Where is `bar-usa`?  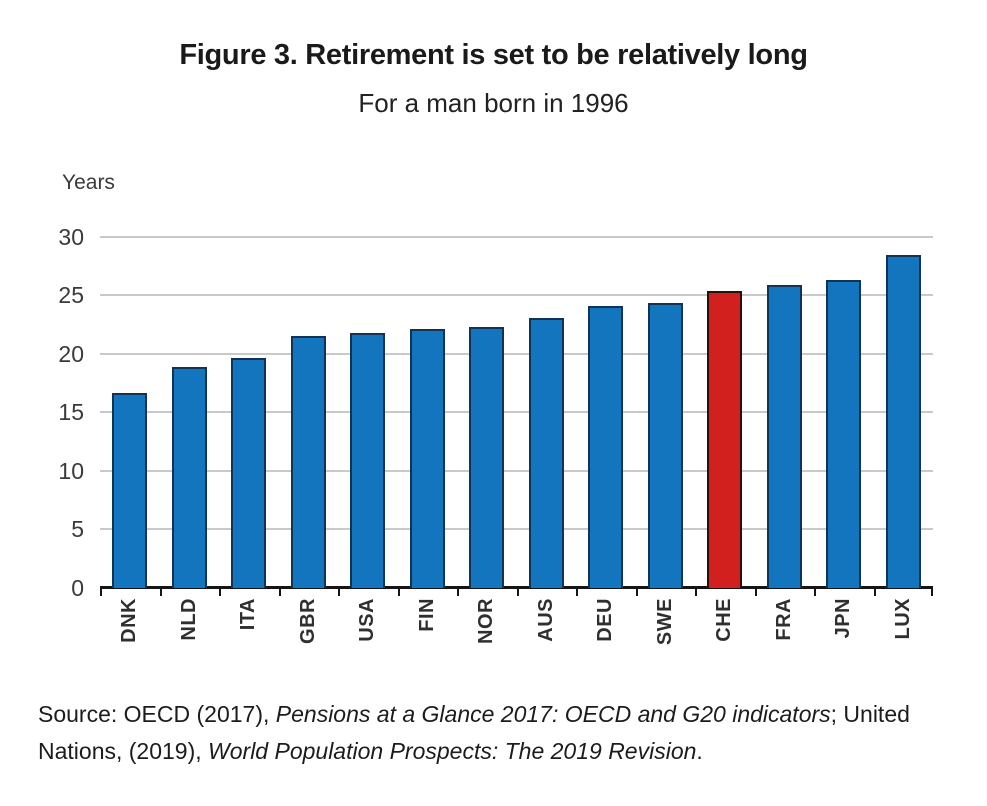
bar-usa is located at coordinates (368, 460).